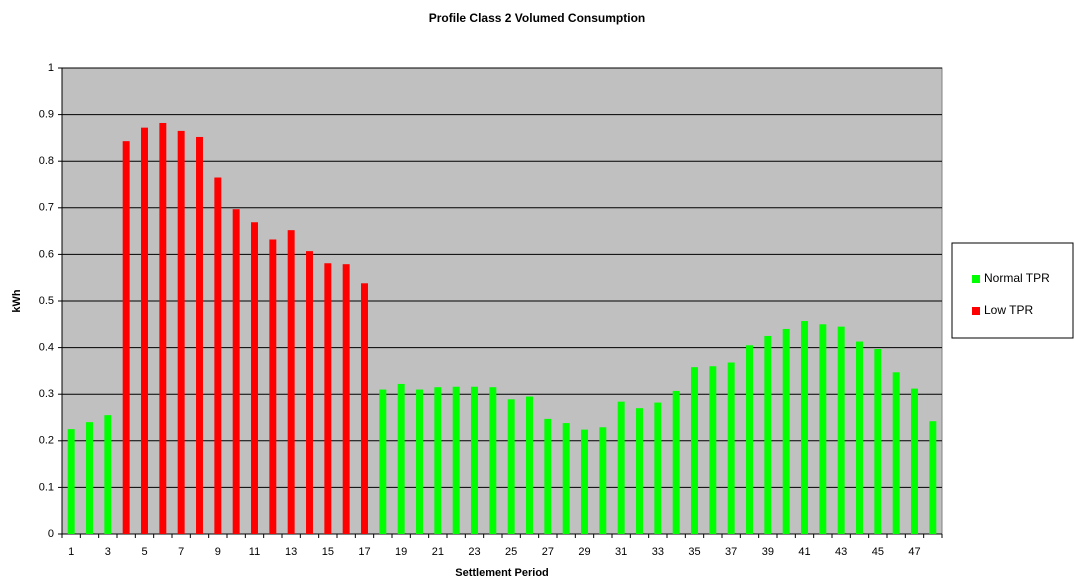 This screenshot has height=581, width=1074. I want to click on legend-box, so click(1012, 290).